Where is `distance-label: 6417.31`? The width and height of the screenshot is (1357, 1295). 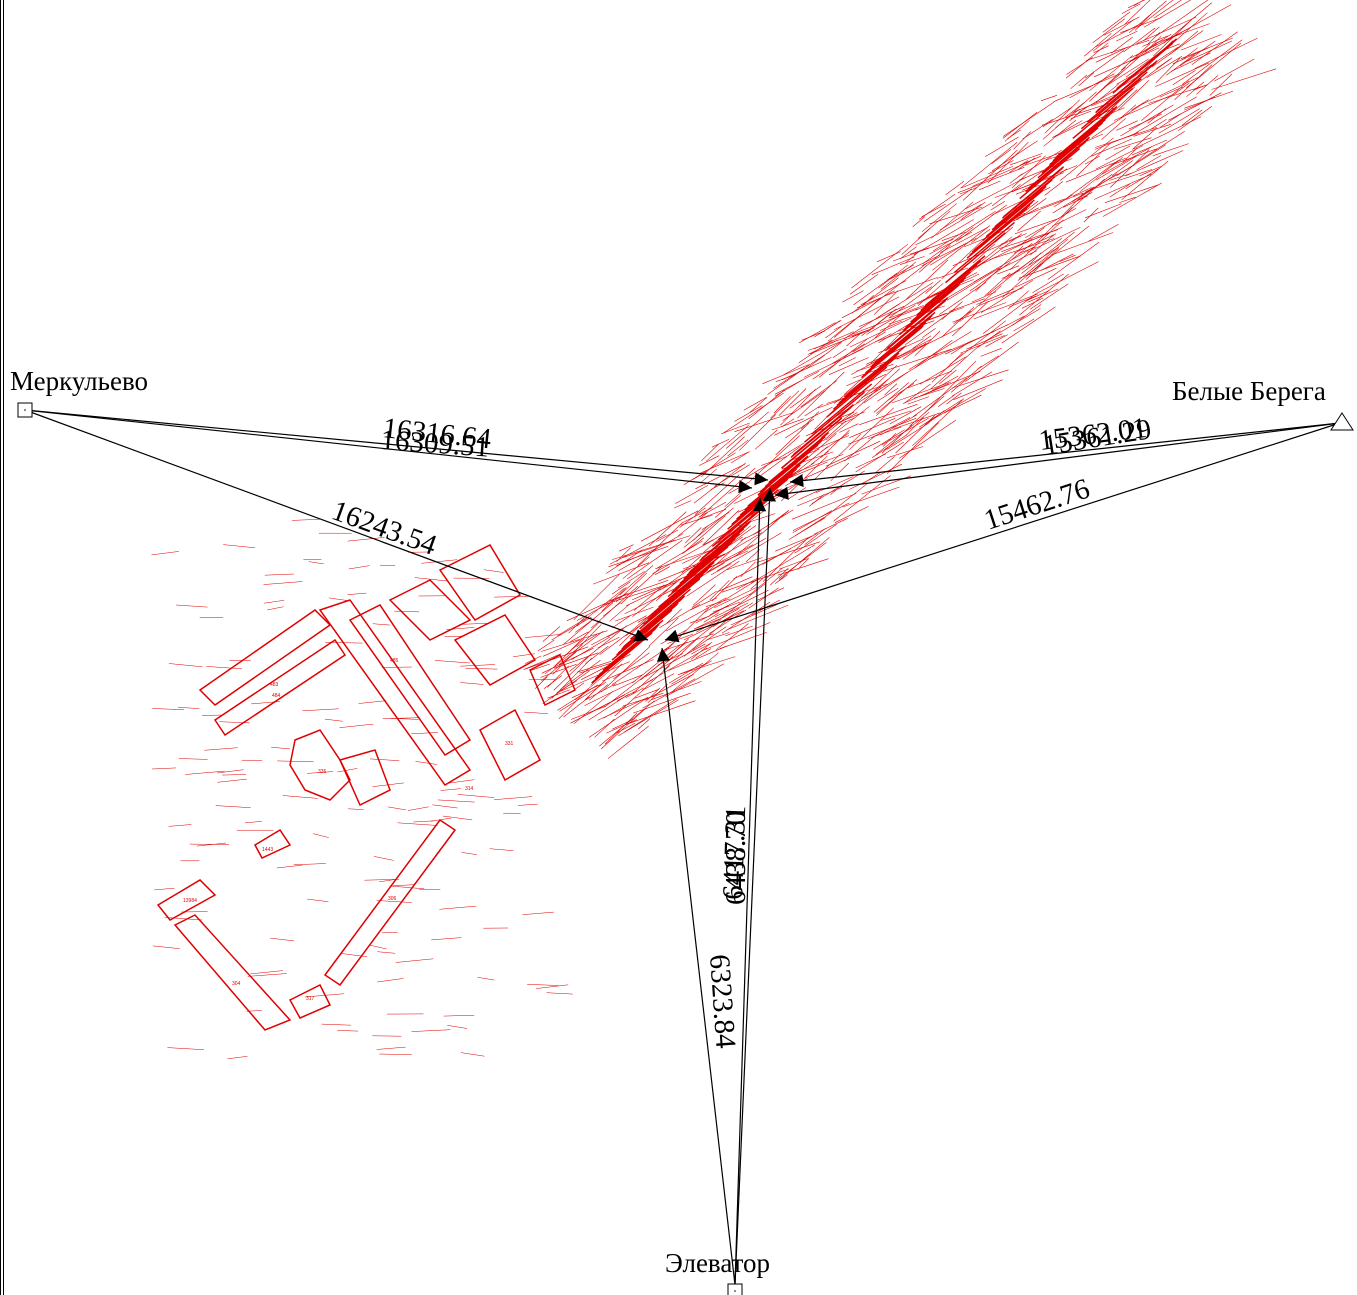
distance-label: 6417.31 is located at coordinates (734, 852).